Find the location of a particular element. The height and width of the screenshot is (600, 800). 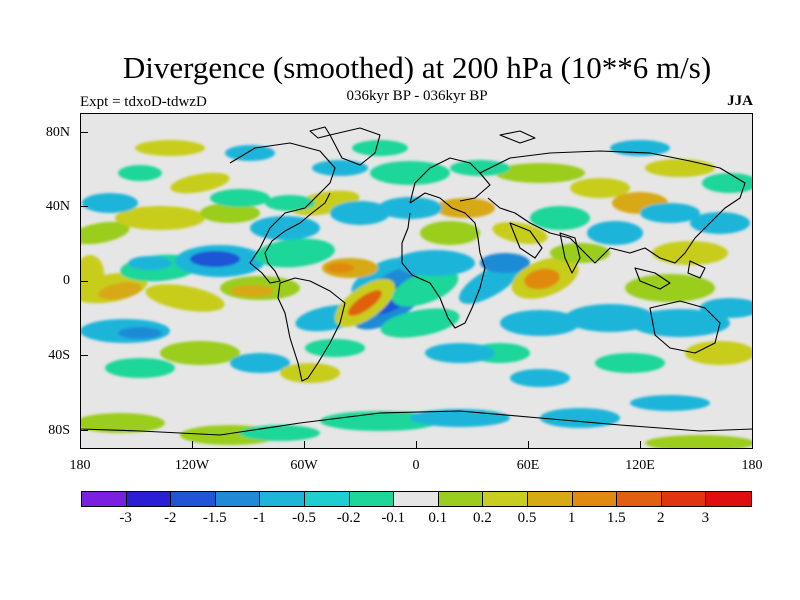

colorbar-label: 1.5 is located at coordinates (616, 518).